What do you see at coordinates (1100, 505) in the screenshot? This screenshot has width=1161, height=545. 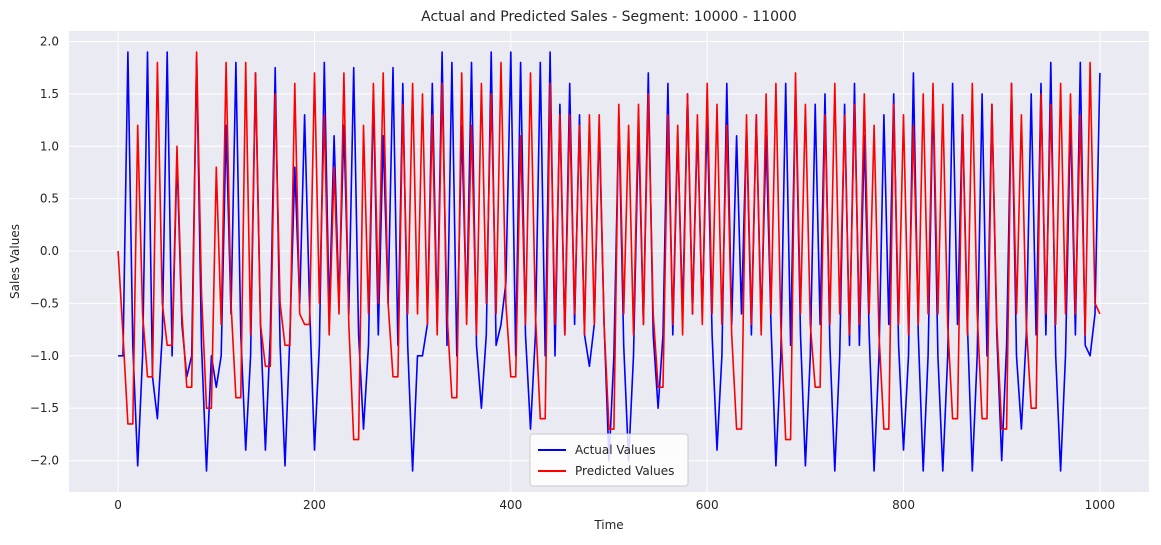 I see `x-tick-label: 1000` at bounding box center [1100, 505].